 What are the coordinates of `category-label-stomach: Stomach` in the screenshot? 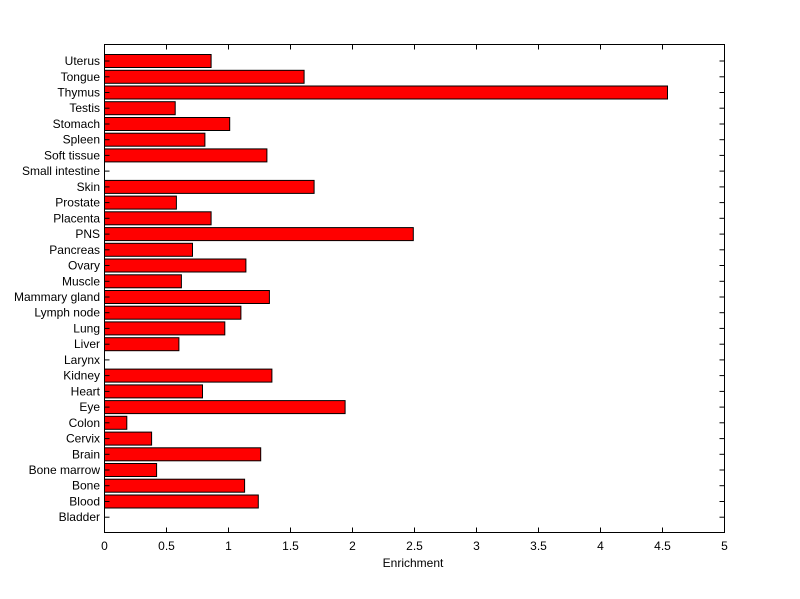 It's located at (76, 124).